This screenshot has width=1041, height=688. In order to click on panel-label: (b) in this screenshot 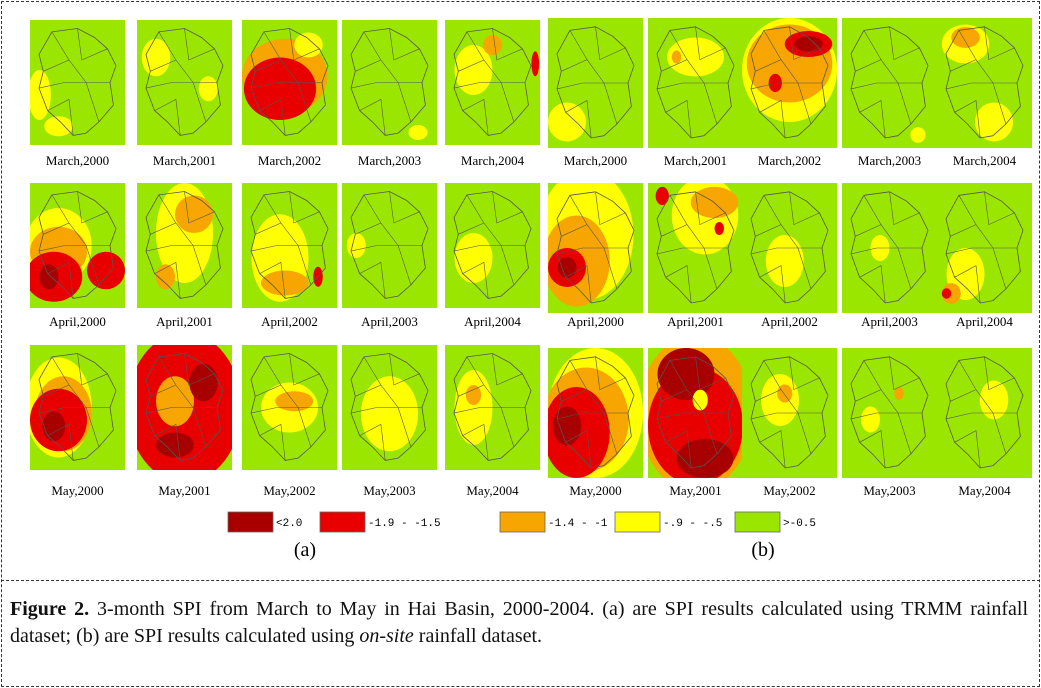, I will do `click(762, 550)`.